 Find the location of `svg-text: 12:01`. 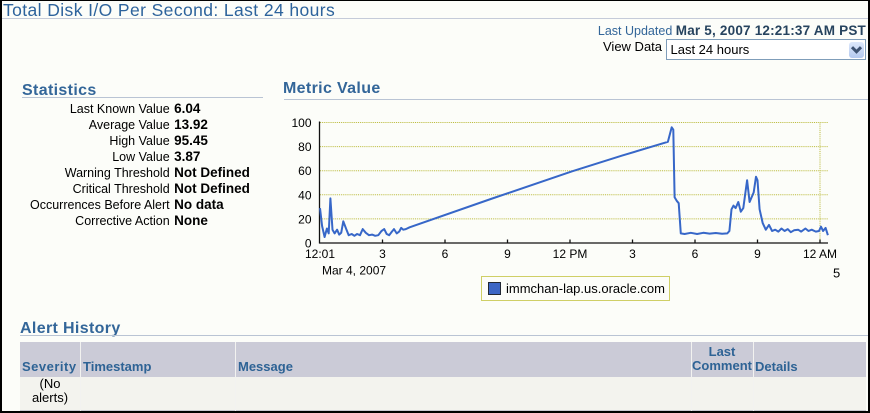

svg-text: 12:01 is located at coordinates (320, 254).